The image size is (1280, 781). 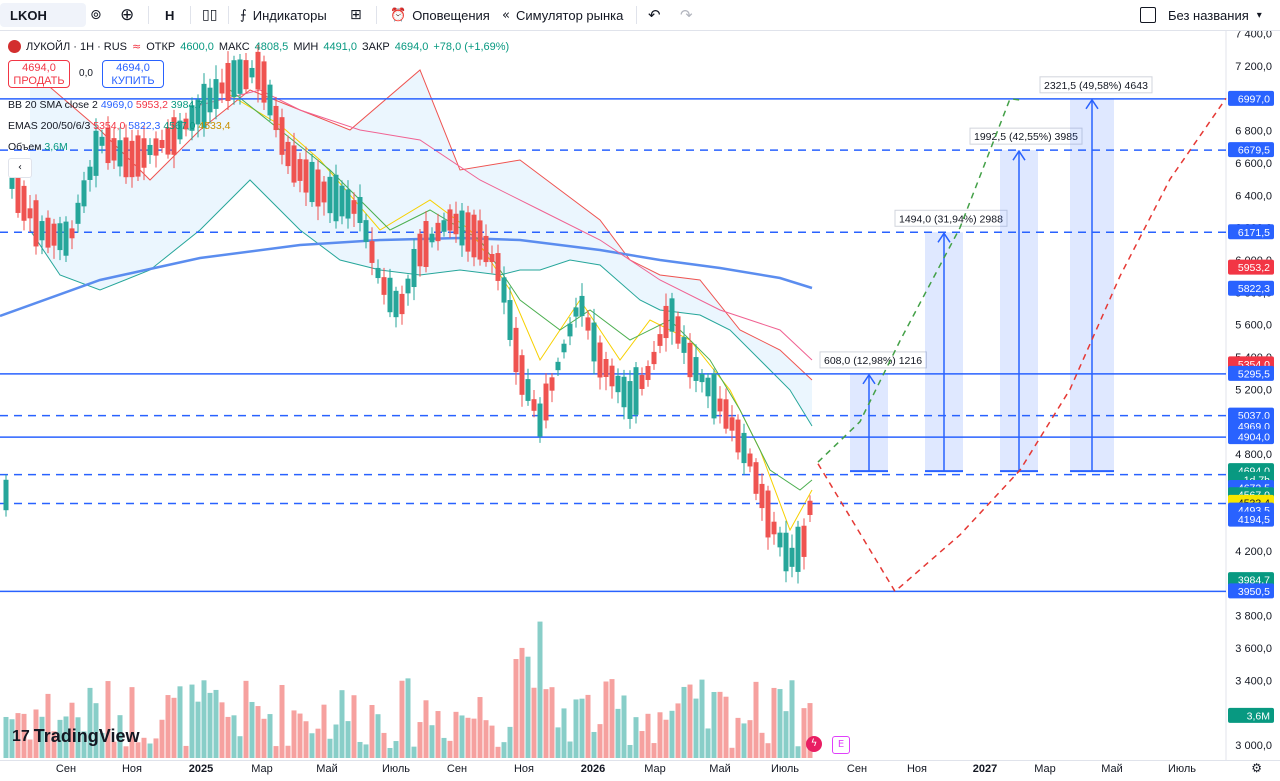 What do you see at coordinates (841, 745) in the screenshot?
I see `earnings-icon: E` at bounding box center [841, 745].